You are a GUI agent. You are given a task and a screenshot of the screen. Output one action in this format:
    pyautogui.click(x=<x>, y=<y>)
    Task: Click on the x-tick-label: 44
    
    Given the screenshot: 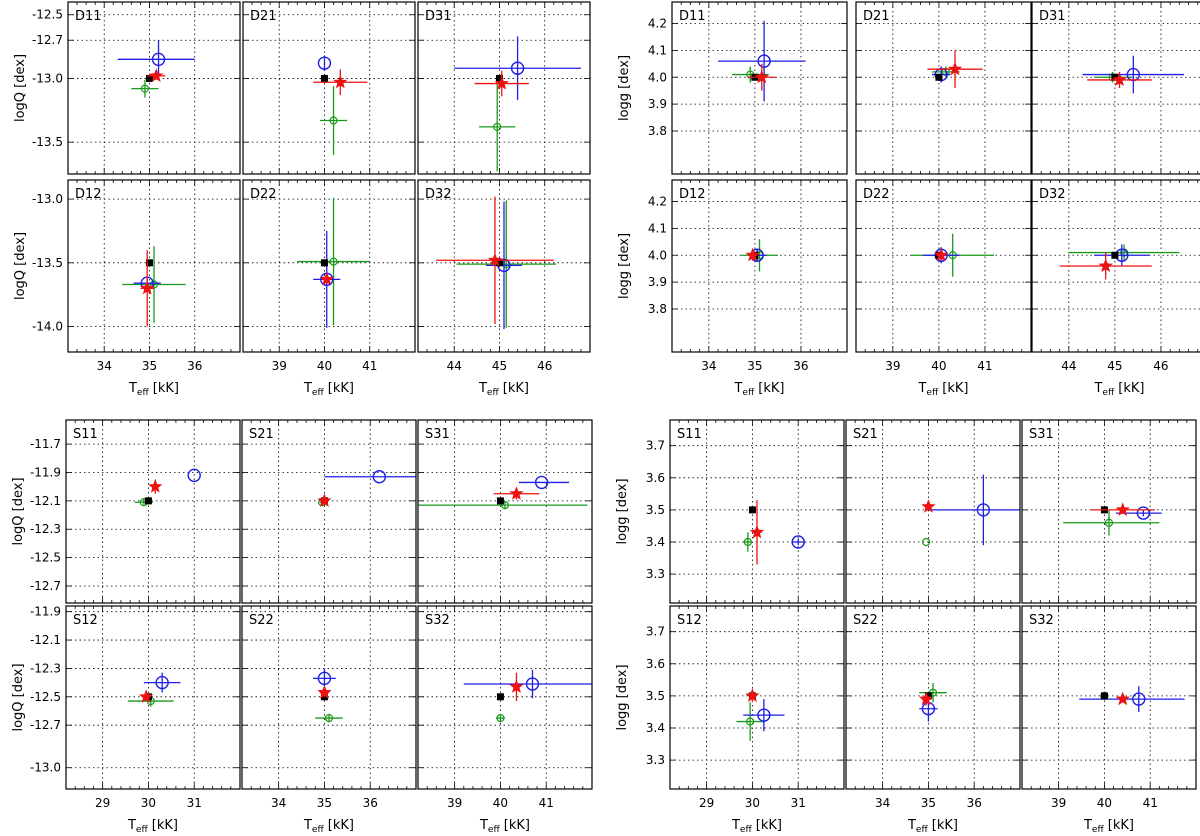 What is the action you would take?
    pyautogui.click(x=1068, y=366)
    